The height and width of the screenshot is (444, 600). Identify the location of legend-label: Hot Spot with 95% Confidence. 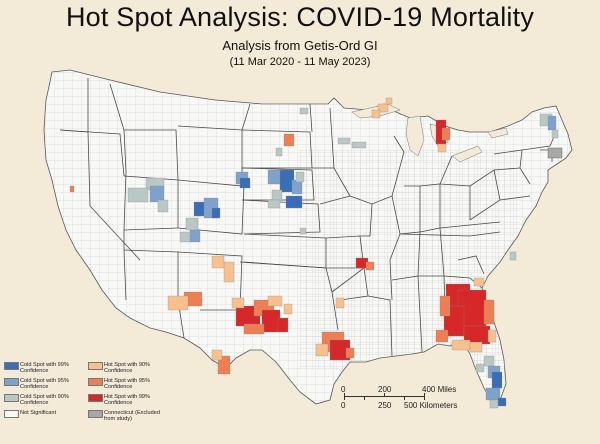
(127, 384).